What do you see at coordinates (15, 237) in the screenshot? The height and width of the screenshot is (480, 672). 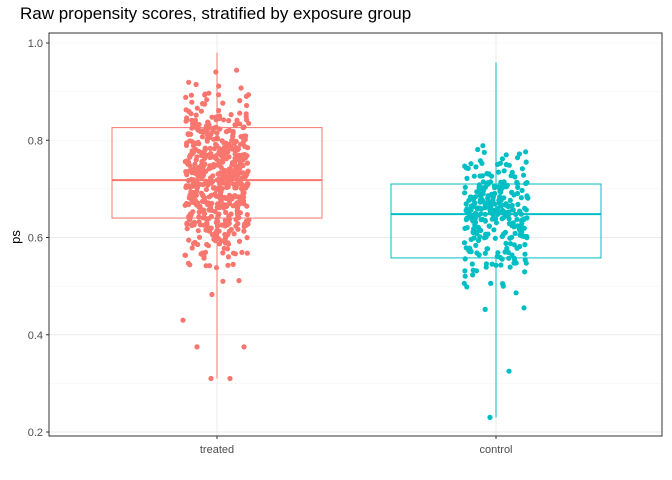 I see `y-axis-title: ps` at bounding box center [15, 237].